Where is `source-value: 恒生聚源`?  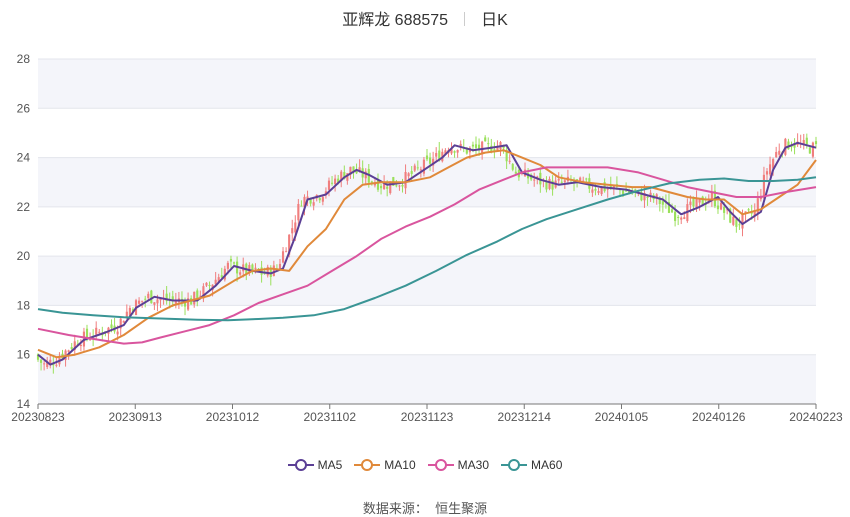 source-value: 恒生聚源 is located at coordinates (461, 508).